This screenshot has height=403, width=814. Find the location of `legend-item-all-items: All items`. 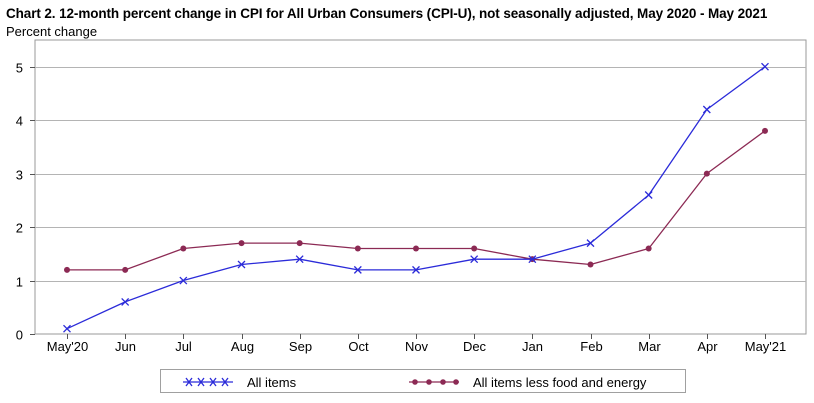

legend-item-all-items: All items is located at coordinates (239, 382).